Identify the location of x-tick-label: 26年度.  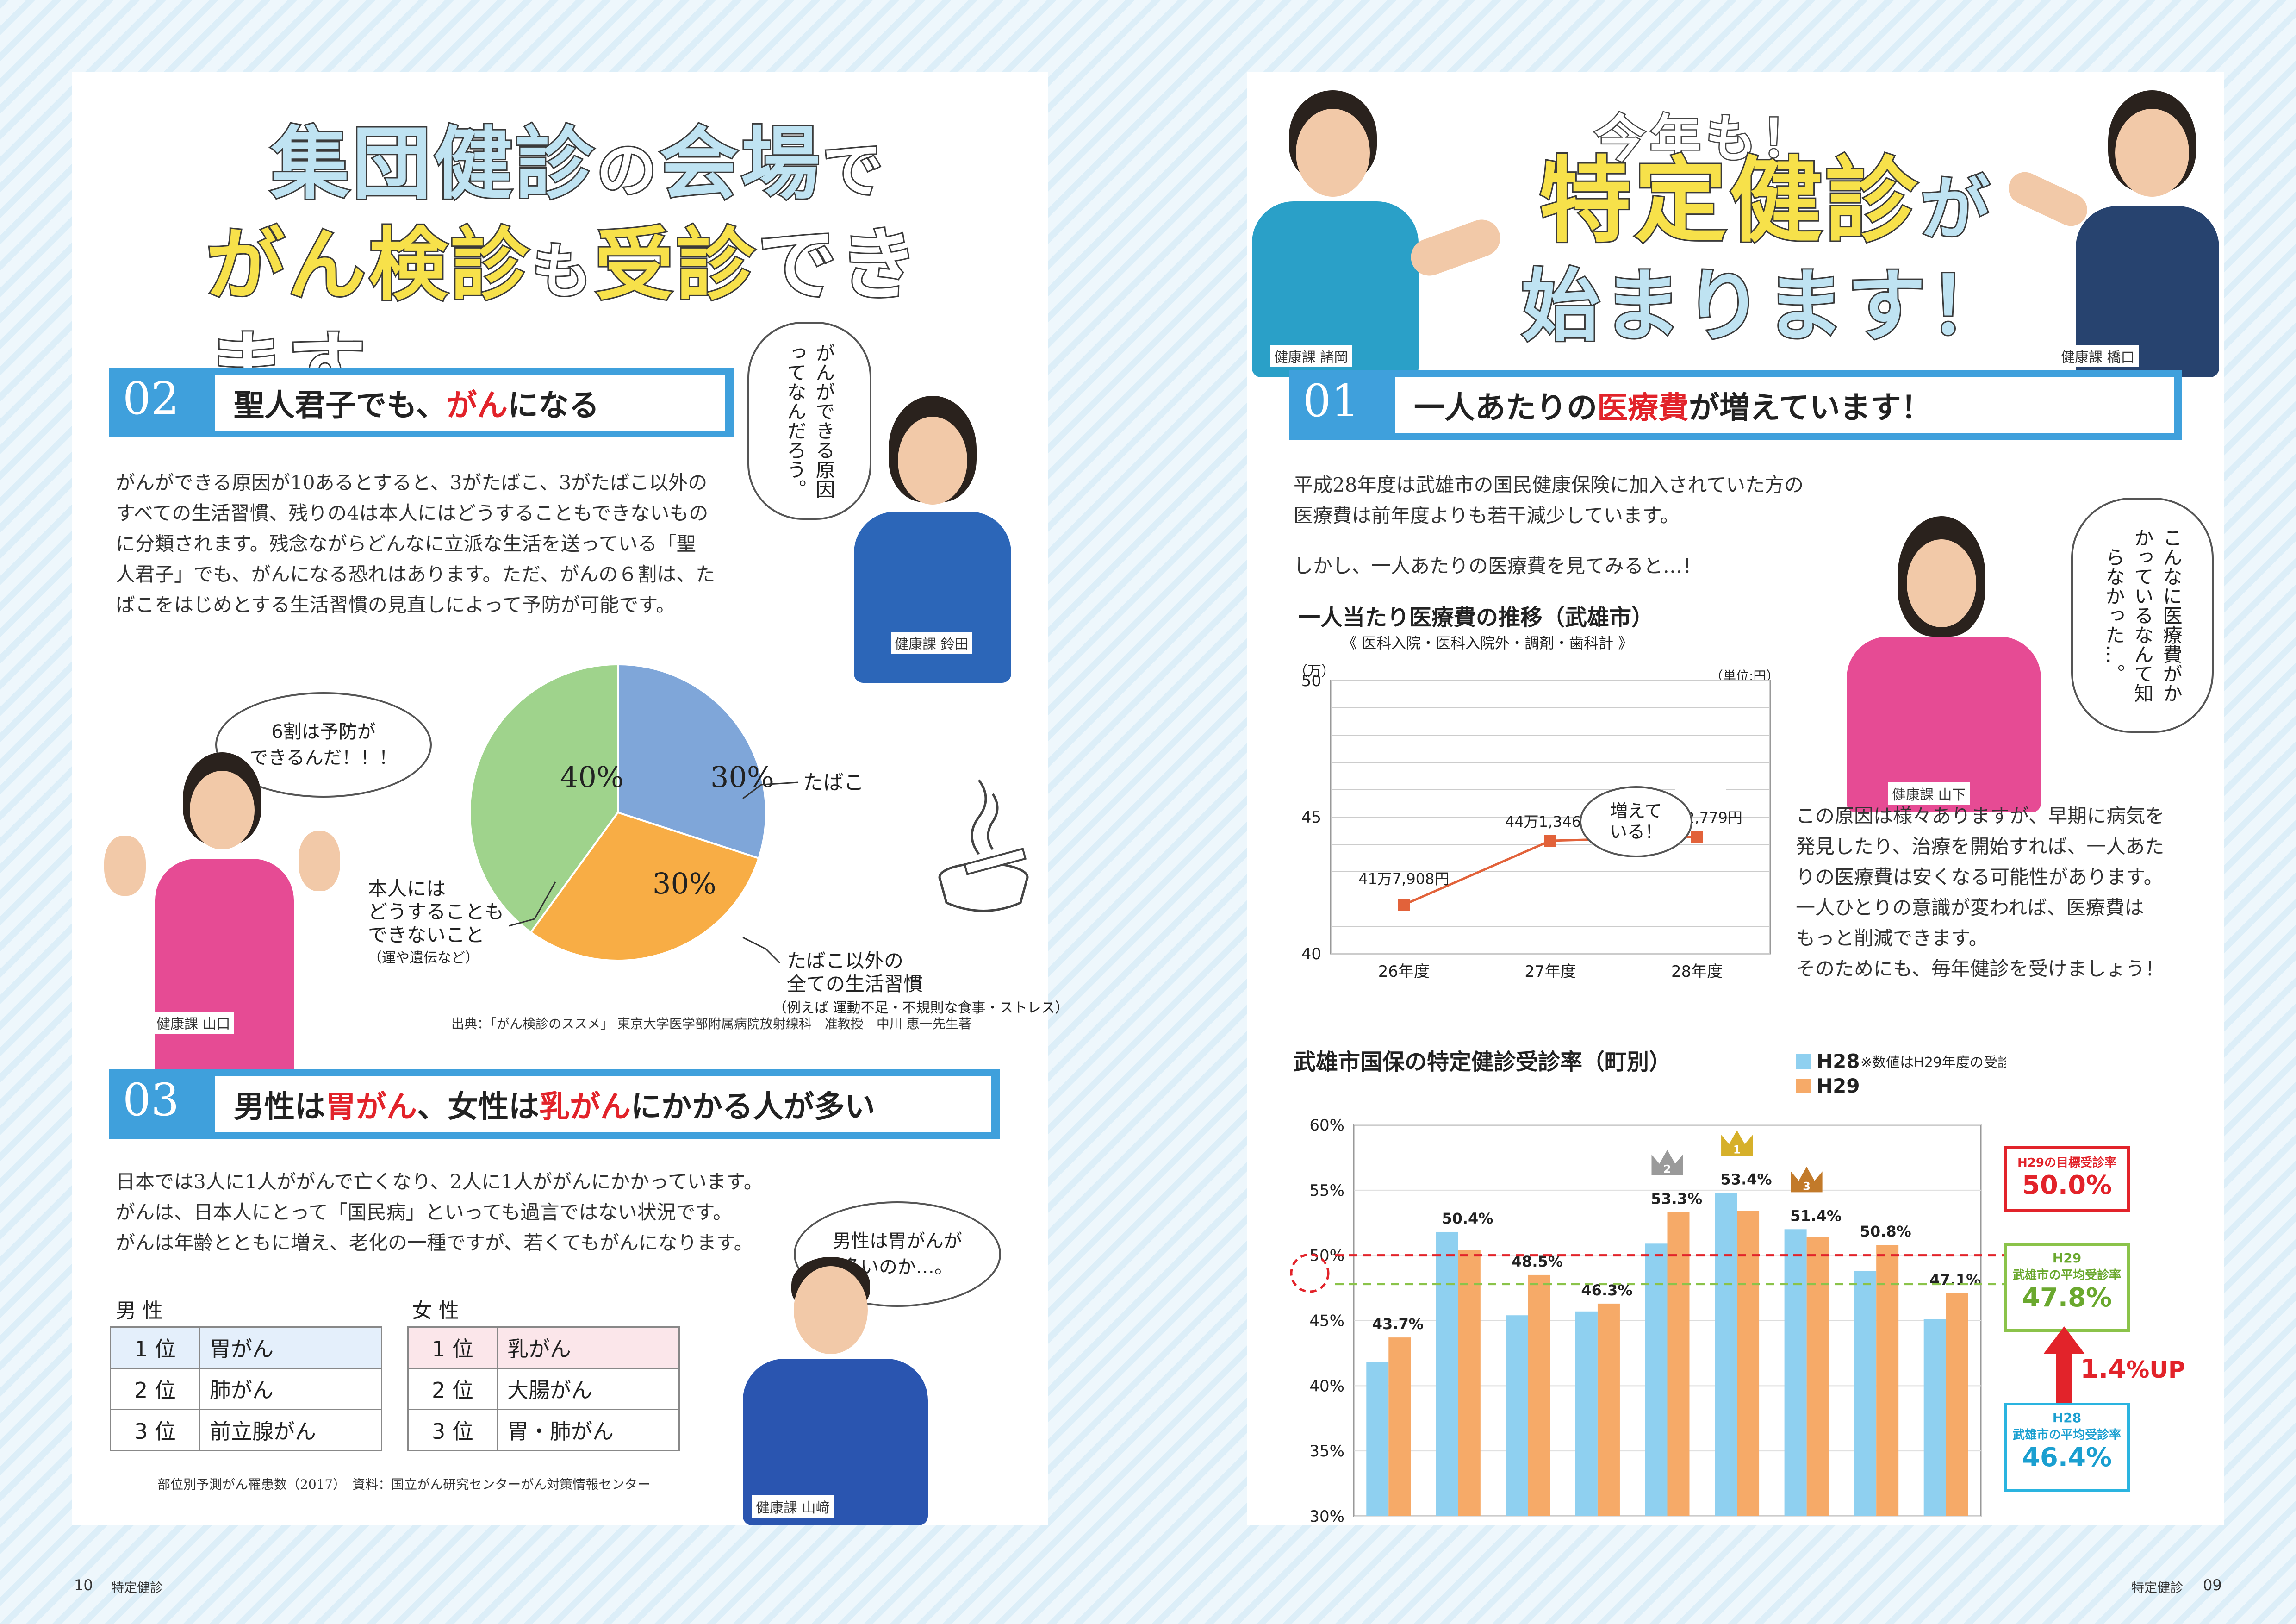
(1404, 971).